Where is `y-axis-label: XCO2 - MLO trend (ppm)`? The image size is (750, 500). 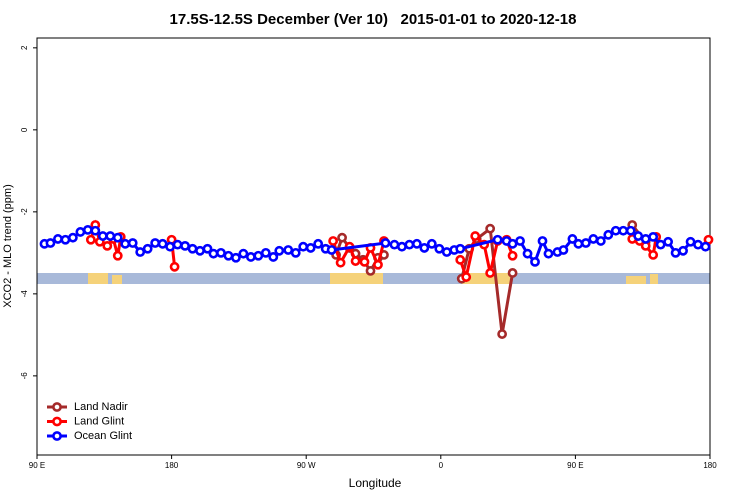 y-axis-label: XCO2 - MLO trend (ppm) is located at coordinates (8, 245).